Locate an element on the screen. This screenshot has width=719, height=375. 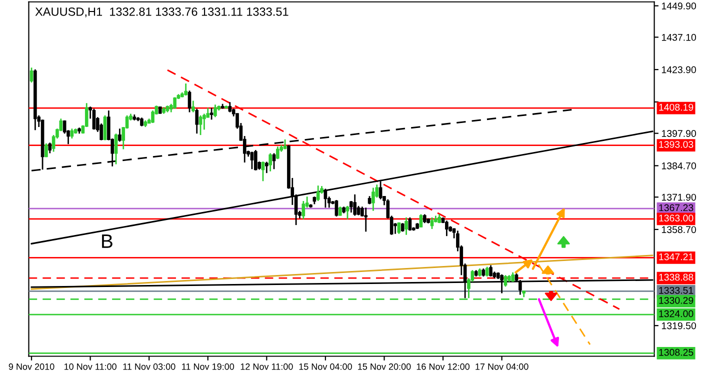
x-tick-label: 15 Nov 20:00 is located at coordinates (384, 366).